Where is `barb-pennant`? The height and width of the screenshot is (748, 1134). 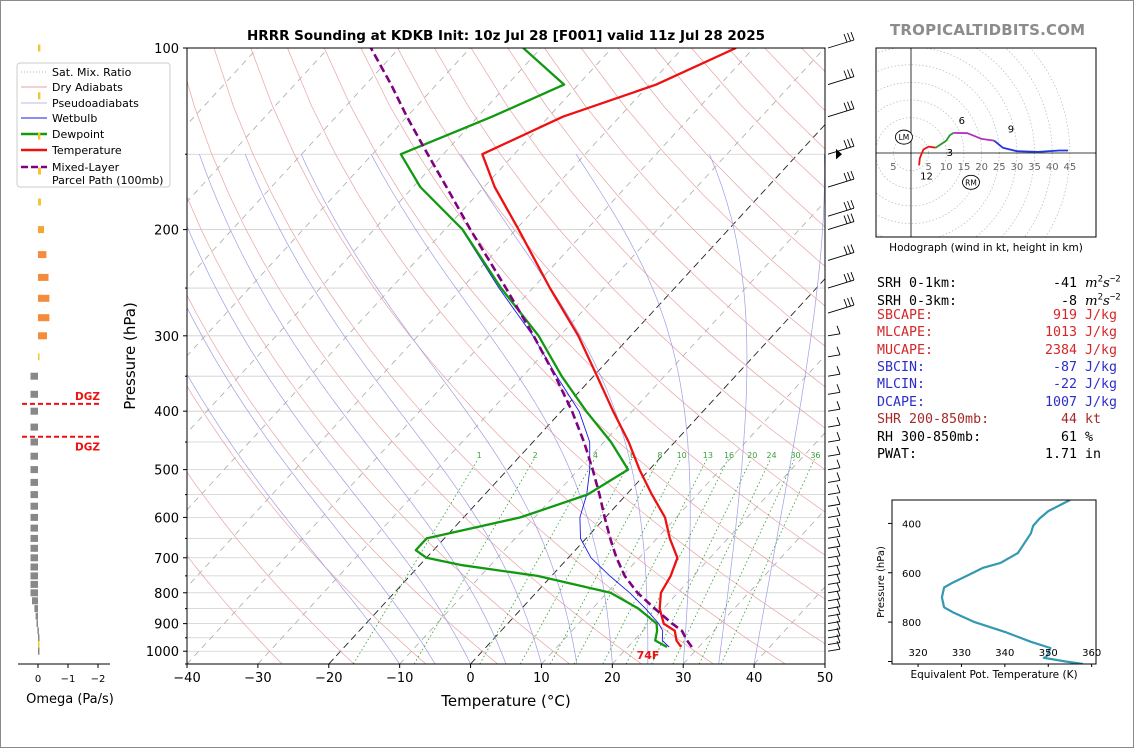
barb-pennant is located at coordinates (839, 154).